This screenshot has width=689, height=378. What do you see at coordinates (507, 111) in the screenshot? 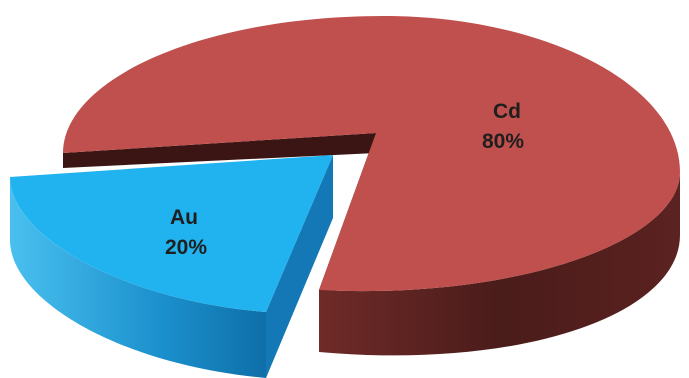
I see `slice-cd-label: Cd` at bounding box center [507, 111].